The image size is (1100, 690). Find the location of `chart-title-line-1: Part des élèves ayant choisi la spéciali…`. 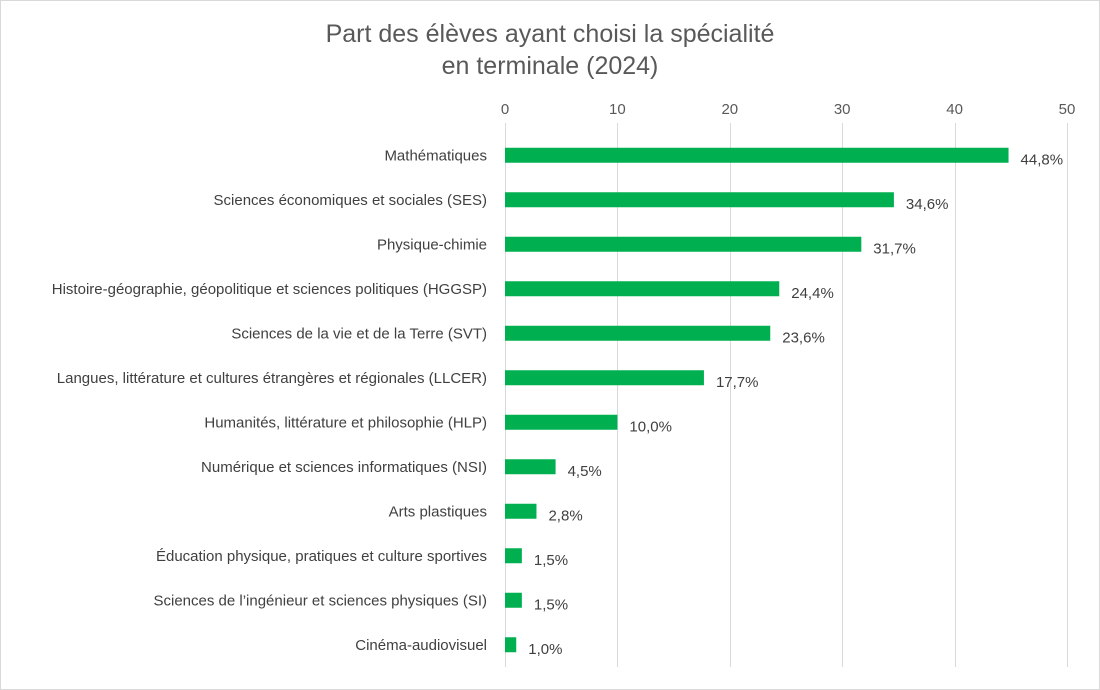

chart-title-line-1: Part des élèves ayant choisi la spéciali… is located at coordinates (550, 34).